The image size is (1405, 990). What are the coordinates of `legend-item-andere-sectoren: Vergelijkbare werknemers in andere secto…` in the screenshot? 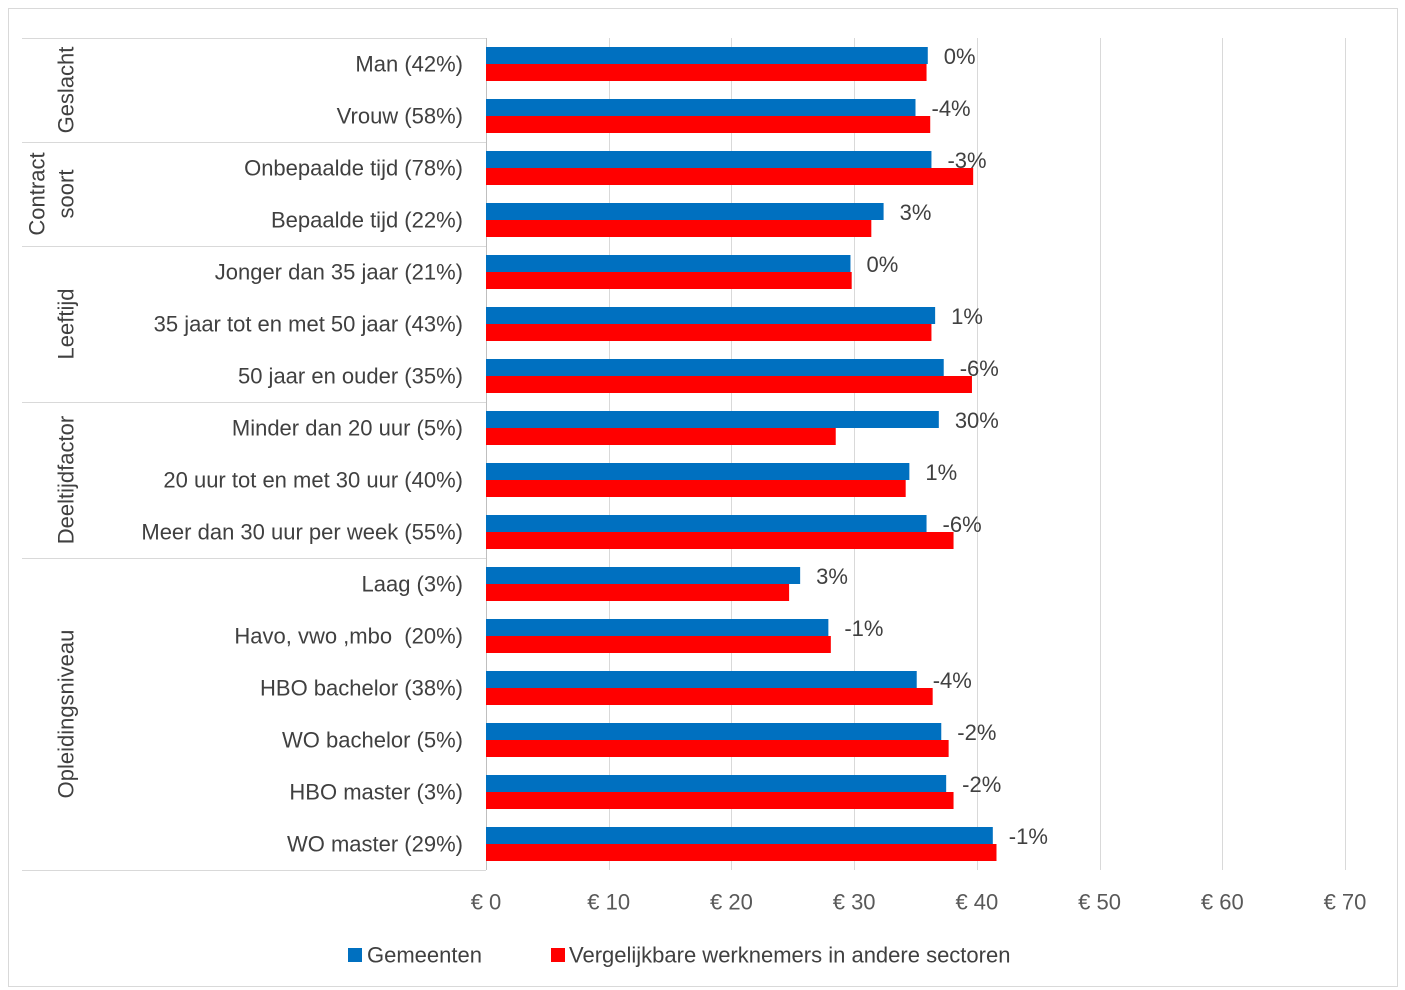 It's located at (780, 955).